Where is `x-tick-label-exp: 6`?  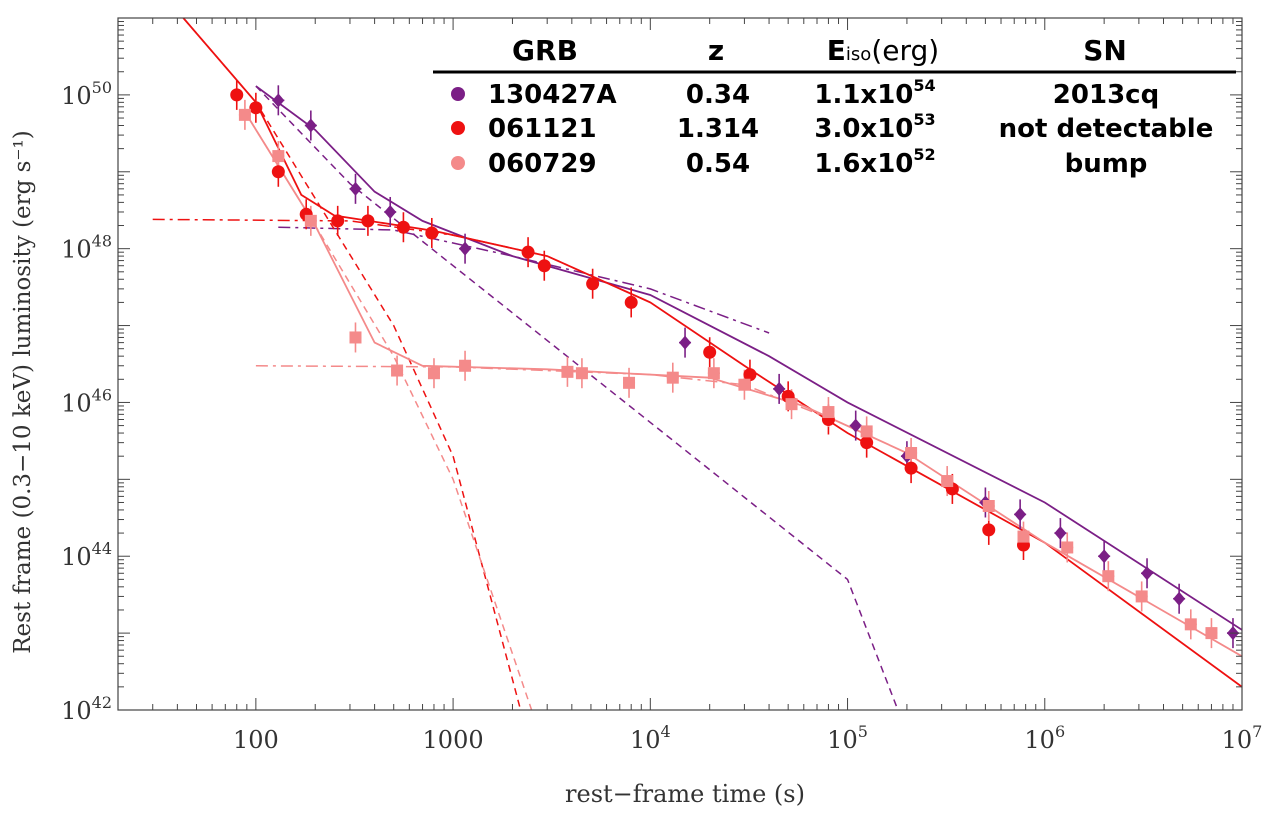 x-tick-label-exp: 6 is located at coordinates (1060, 731).